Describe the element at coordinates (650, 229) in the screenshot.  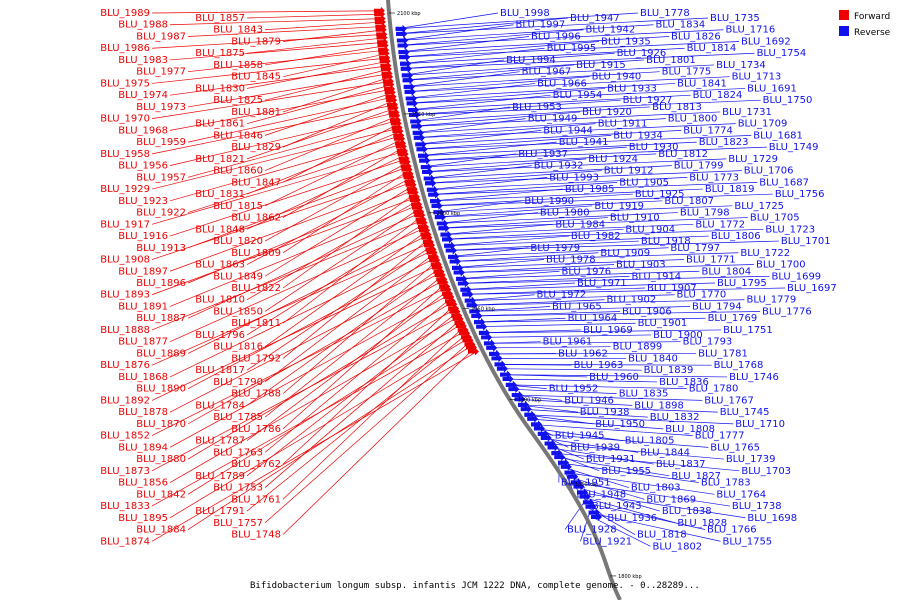
I see `gene-label: BLU_1904` at that location.